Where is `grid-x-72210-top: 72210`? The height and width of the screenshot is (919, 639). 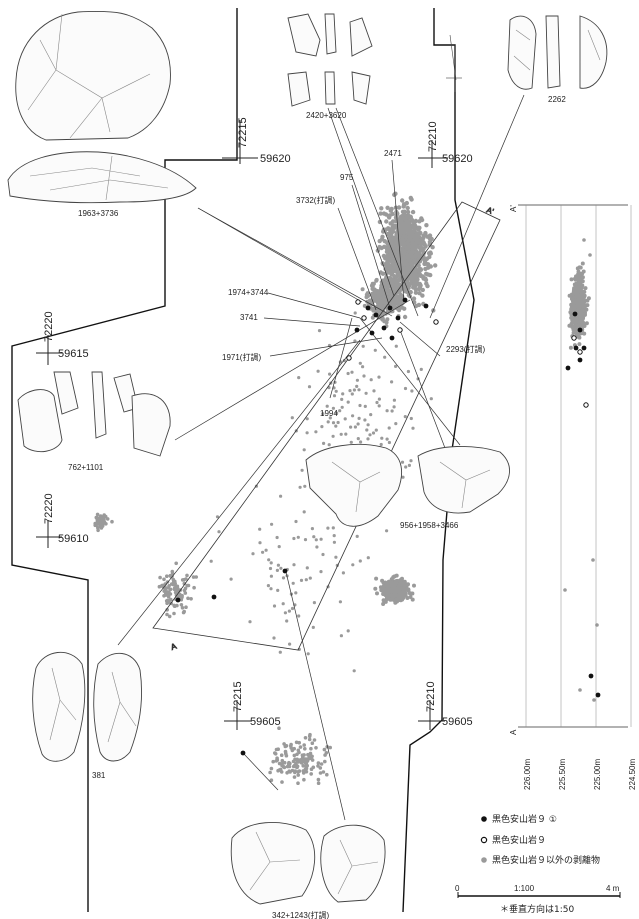 grid-x-72210-top: 72210 is located at coordinates (433, 136).